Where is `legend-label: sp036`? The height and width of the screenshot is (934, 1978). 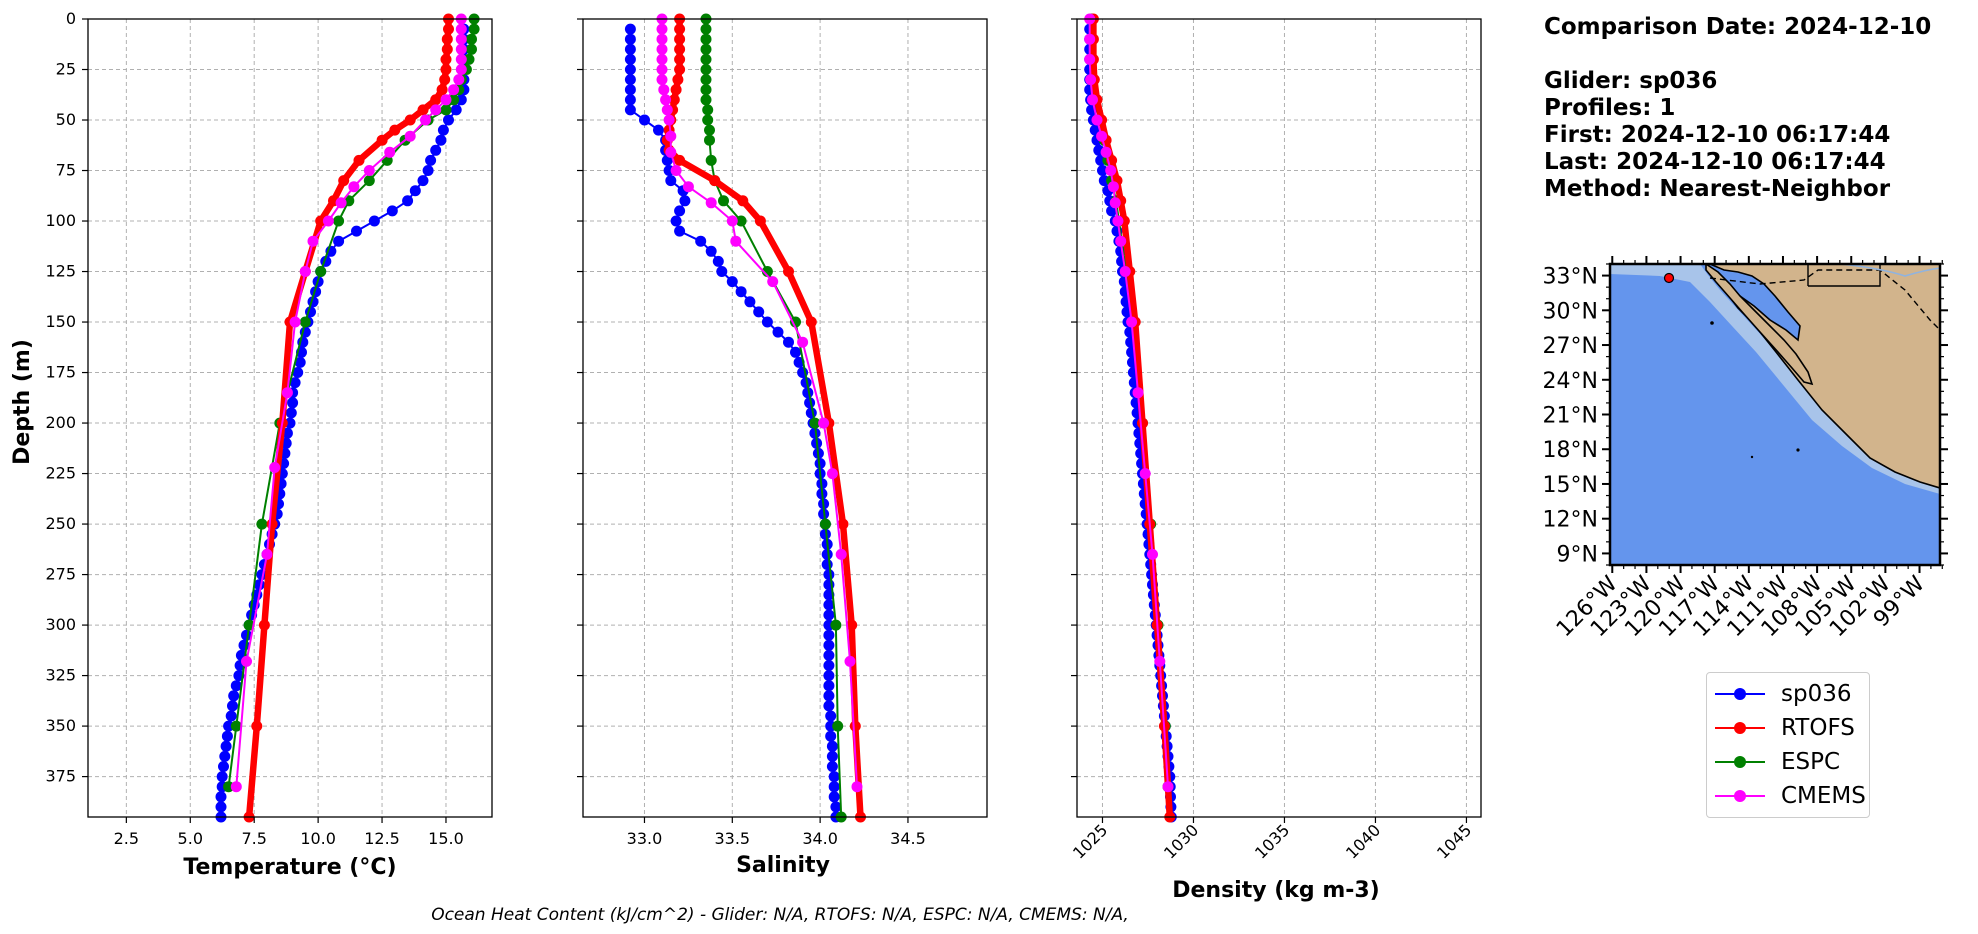 legend-label: sp036 is located at coordinates (1816, 694).